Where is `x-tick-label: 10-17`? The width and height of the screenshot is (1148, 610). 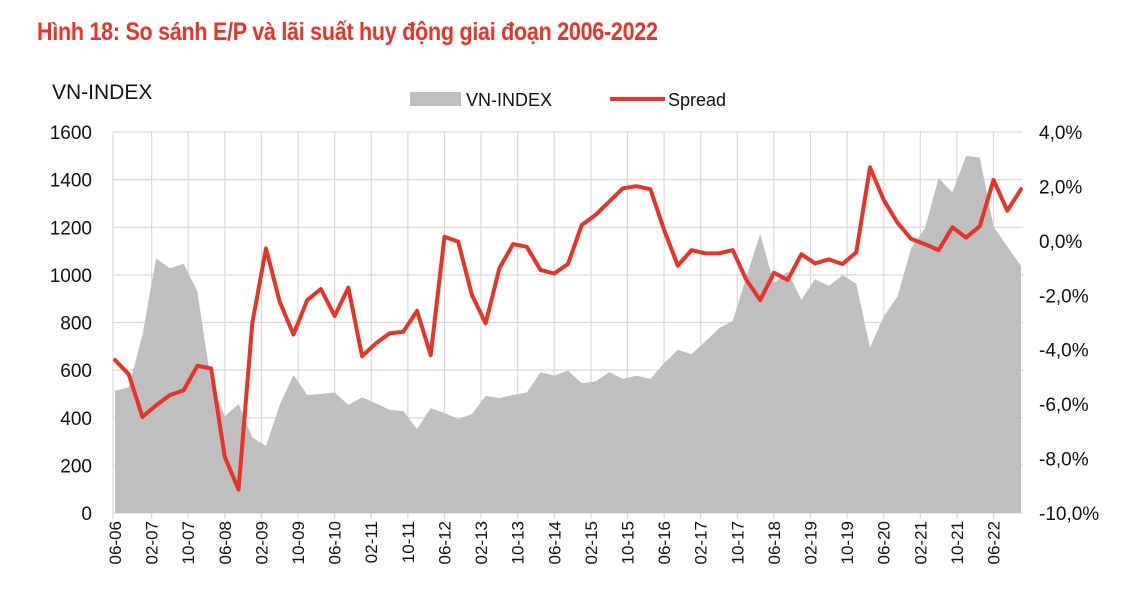
x-tick-label: 10-17 is located at coordinates (737, 542).